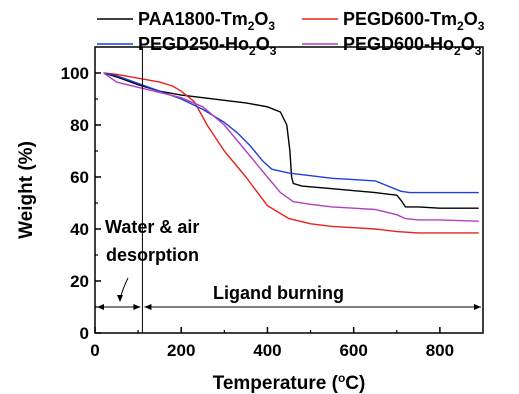 The width and height of the screenshot is (519, 394). Describe the element at coordinates (152, 227) in the screenshot. I see `annotation-water-air: Water & air` at that location.